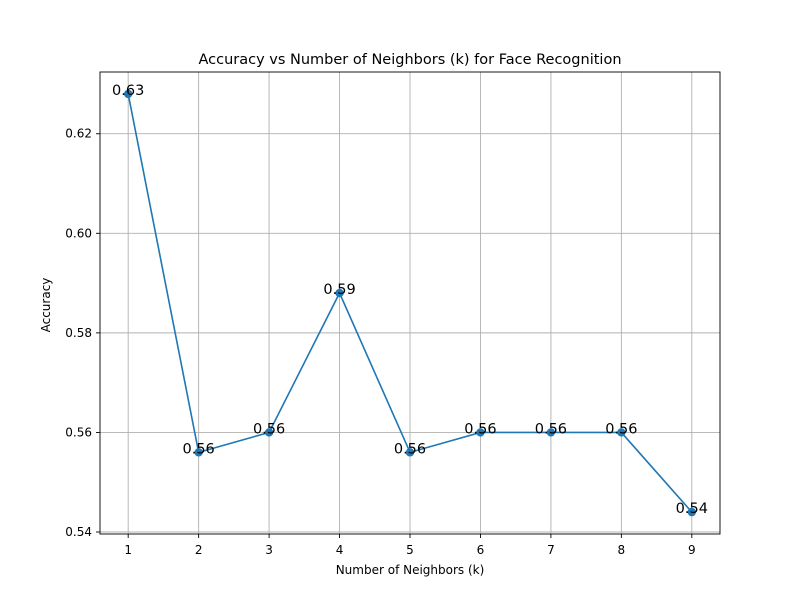 The height and width of the screenshot is (600, 800). I want to click on x-tick-label: 2, so click(199, 550).